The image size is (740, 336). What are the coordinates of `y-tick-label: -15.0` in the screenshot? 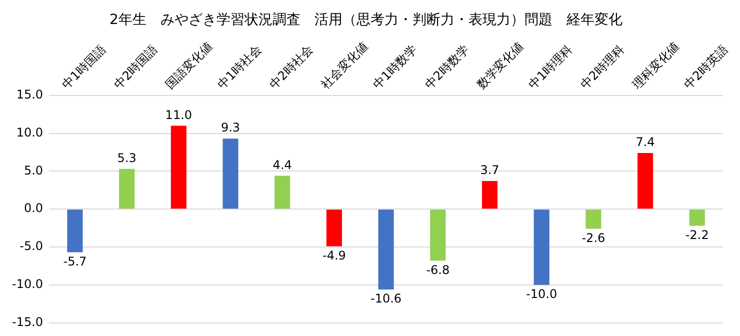 It's located at (28, 321).